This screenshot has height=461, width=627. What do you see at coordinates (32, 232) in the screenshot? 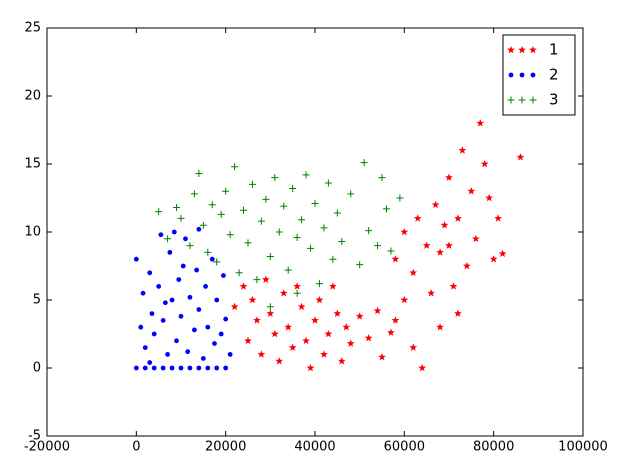
I see `y-tick-label: 10` at bounding box center [32, 232].